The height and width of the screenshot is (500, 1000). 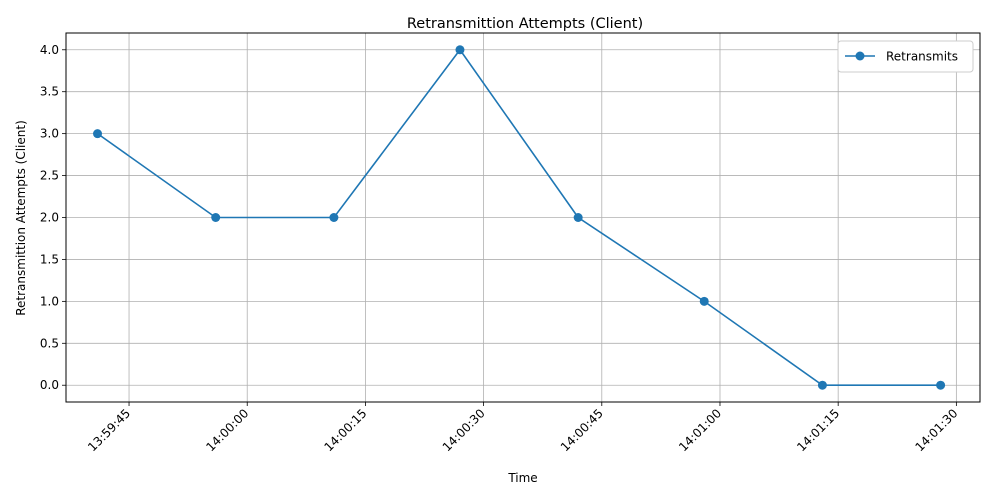 What do you see at coordinates (49, 92) in the screenshot?
I see `y-tick-label: 3.5` at bounding box center [49, 92].